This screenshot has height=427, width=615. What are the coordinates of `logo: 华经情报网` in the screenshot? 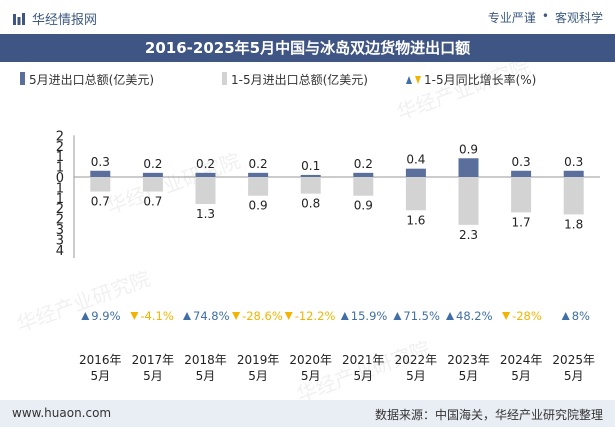 It's located at (54, 18).